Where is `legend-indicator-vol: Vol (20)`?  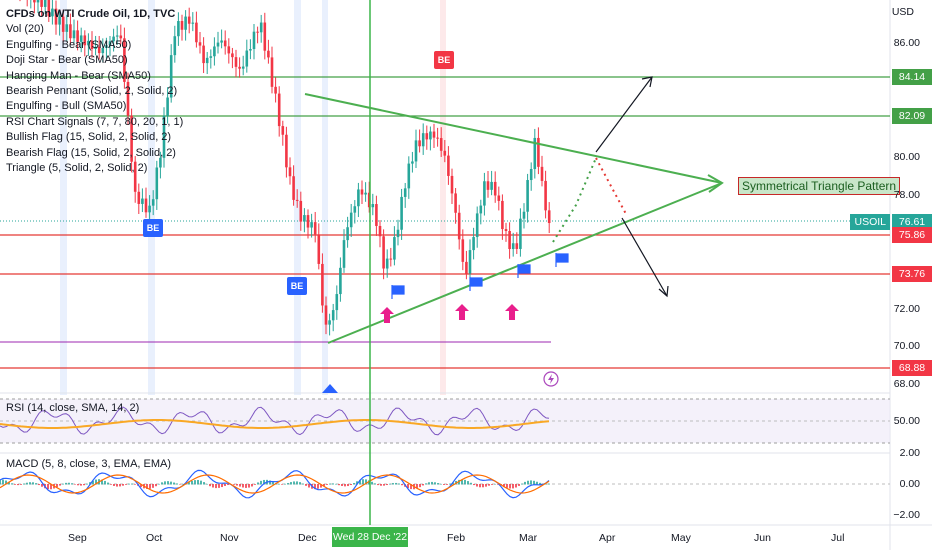
legend-indicator-vol: Vol (20) is located at coordinates (25, 29).